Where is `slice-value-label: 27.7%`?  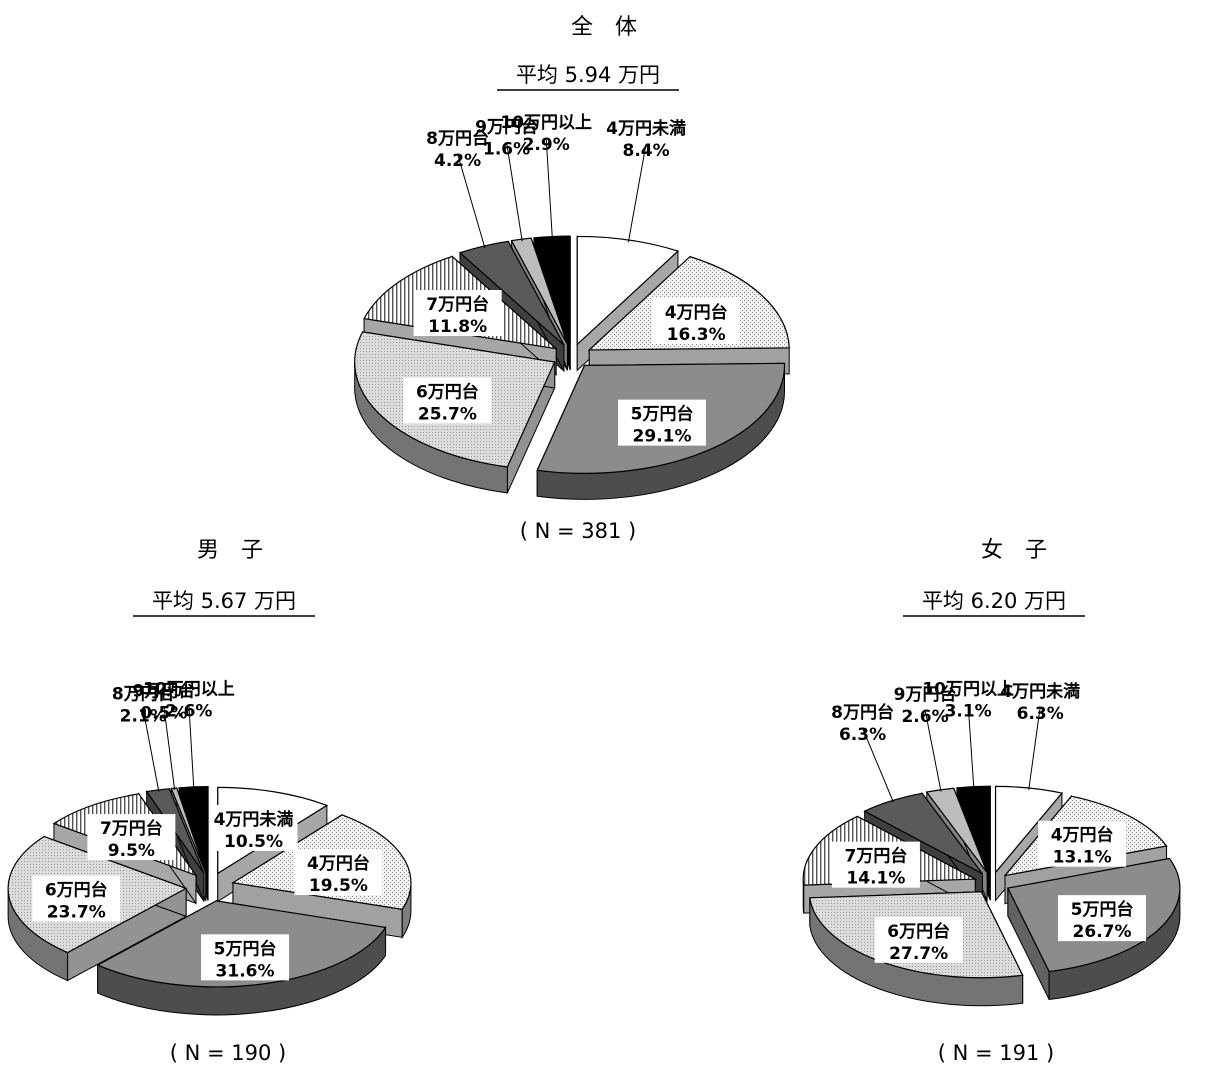 slice-value-label: 27.7% is located at coordinates (918, 954).